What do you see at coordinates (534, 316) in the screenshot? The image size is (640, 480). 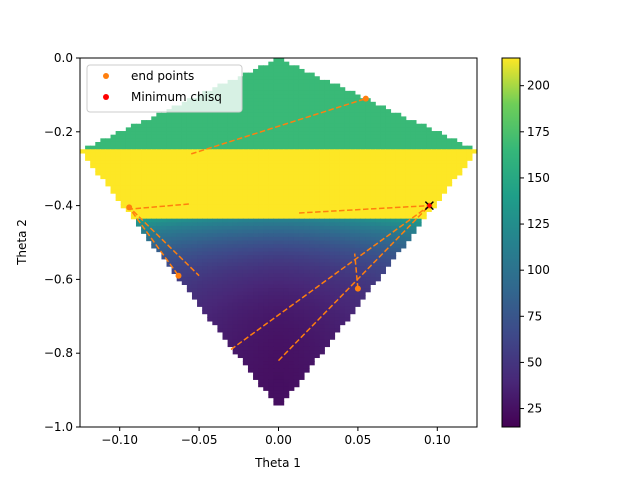 I see `colorbar-tick-label: 75` at bounding box center [534, 316].